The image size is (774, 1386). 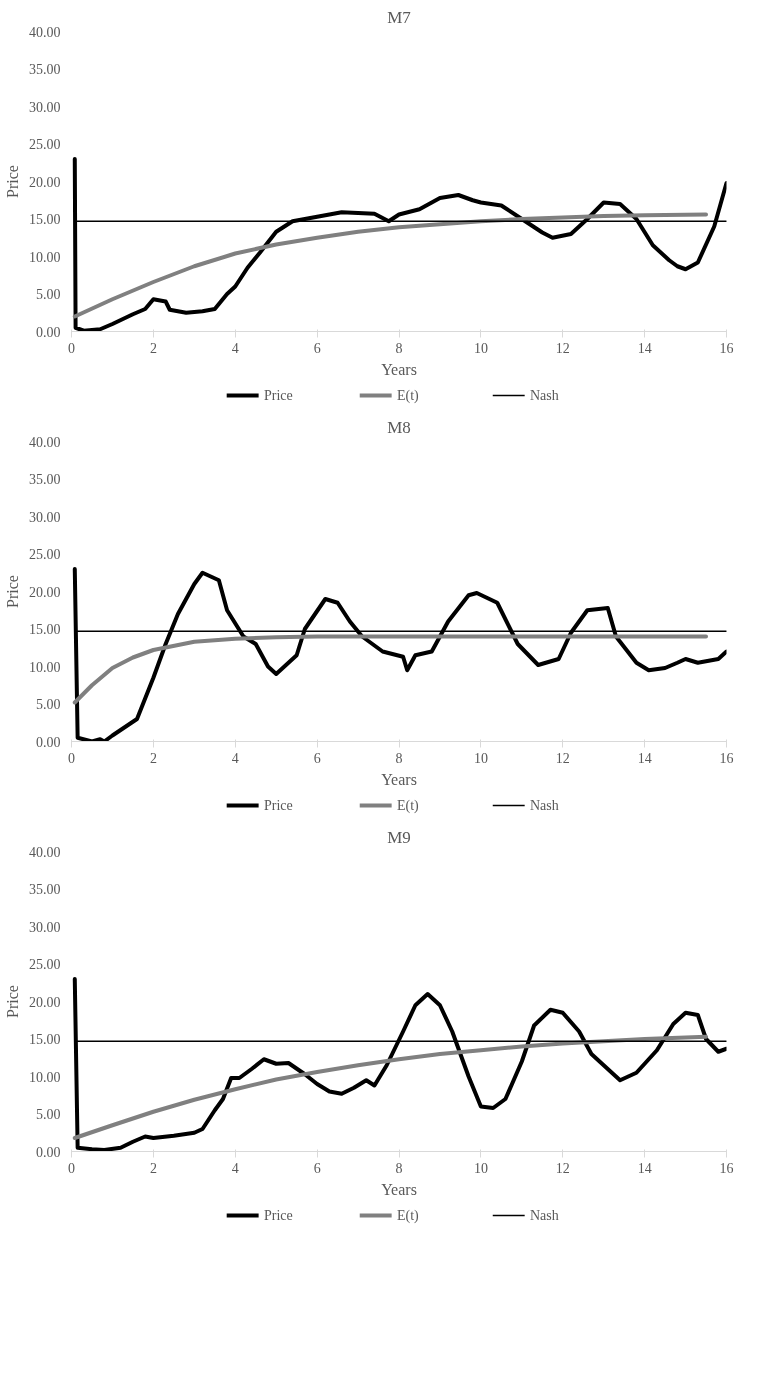 What do you see at coordinates (399, 427) in the screenshot?
I see `chart-title: M8` at bounding box center [399, 427].